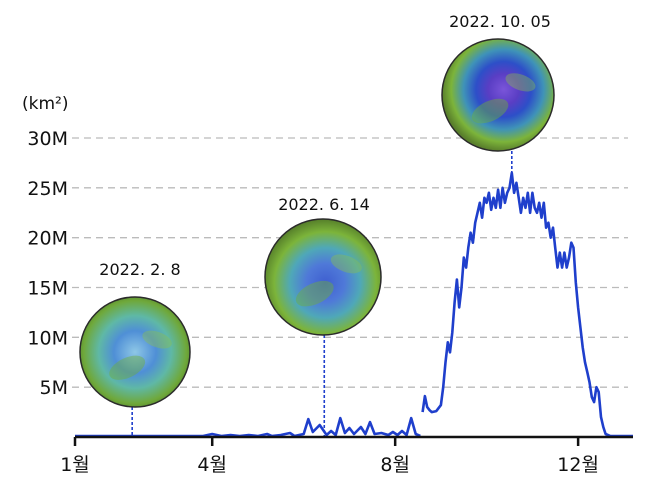  Describe the element at coordinates (395, 465) in the screenshot. I see `x-tick-label: 8월` at that location.